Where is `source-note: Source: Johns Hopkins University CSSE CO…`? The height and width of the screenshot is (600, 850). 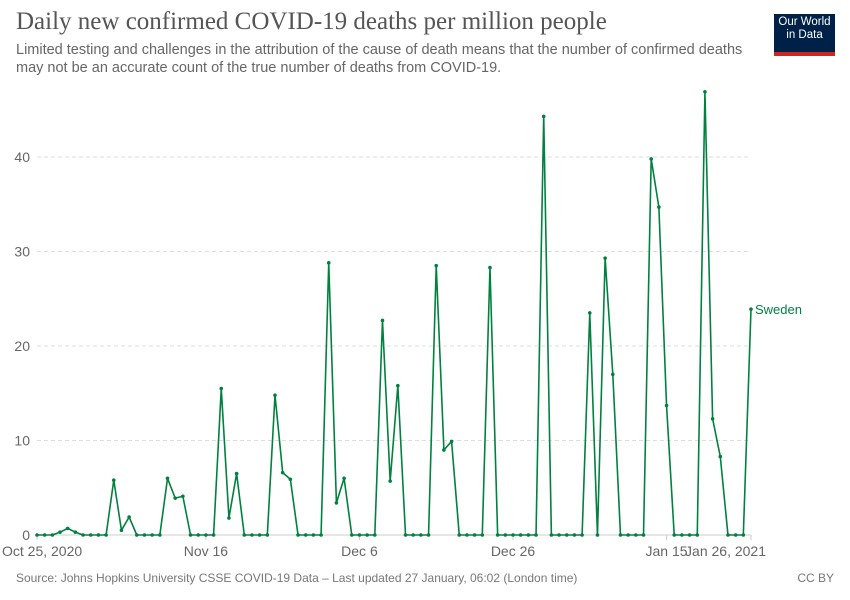
source-note: Source: Johns Hopkins University CSSE CO… is located at coordinates (297, 578).